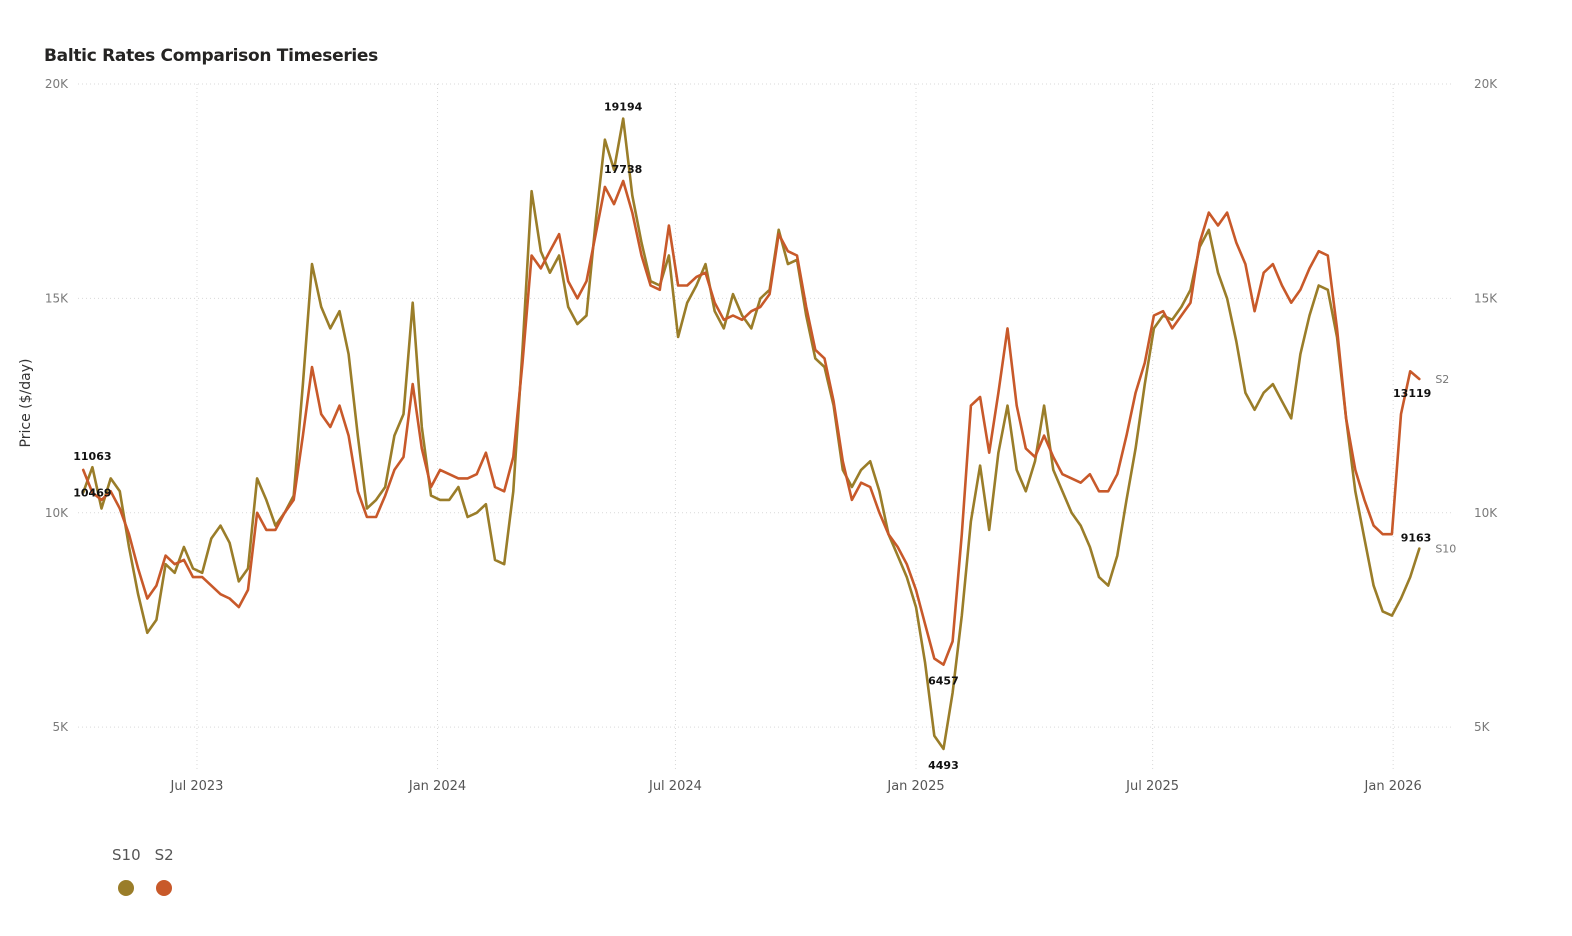 This screenshot has width=1572, height=936. What do you see at coordinates (164, 871) in the screenshot?
I see `legend-item-s2: S2` at bounding box center [164, 871].